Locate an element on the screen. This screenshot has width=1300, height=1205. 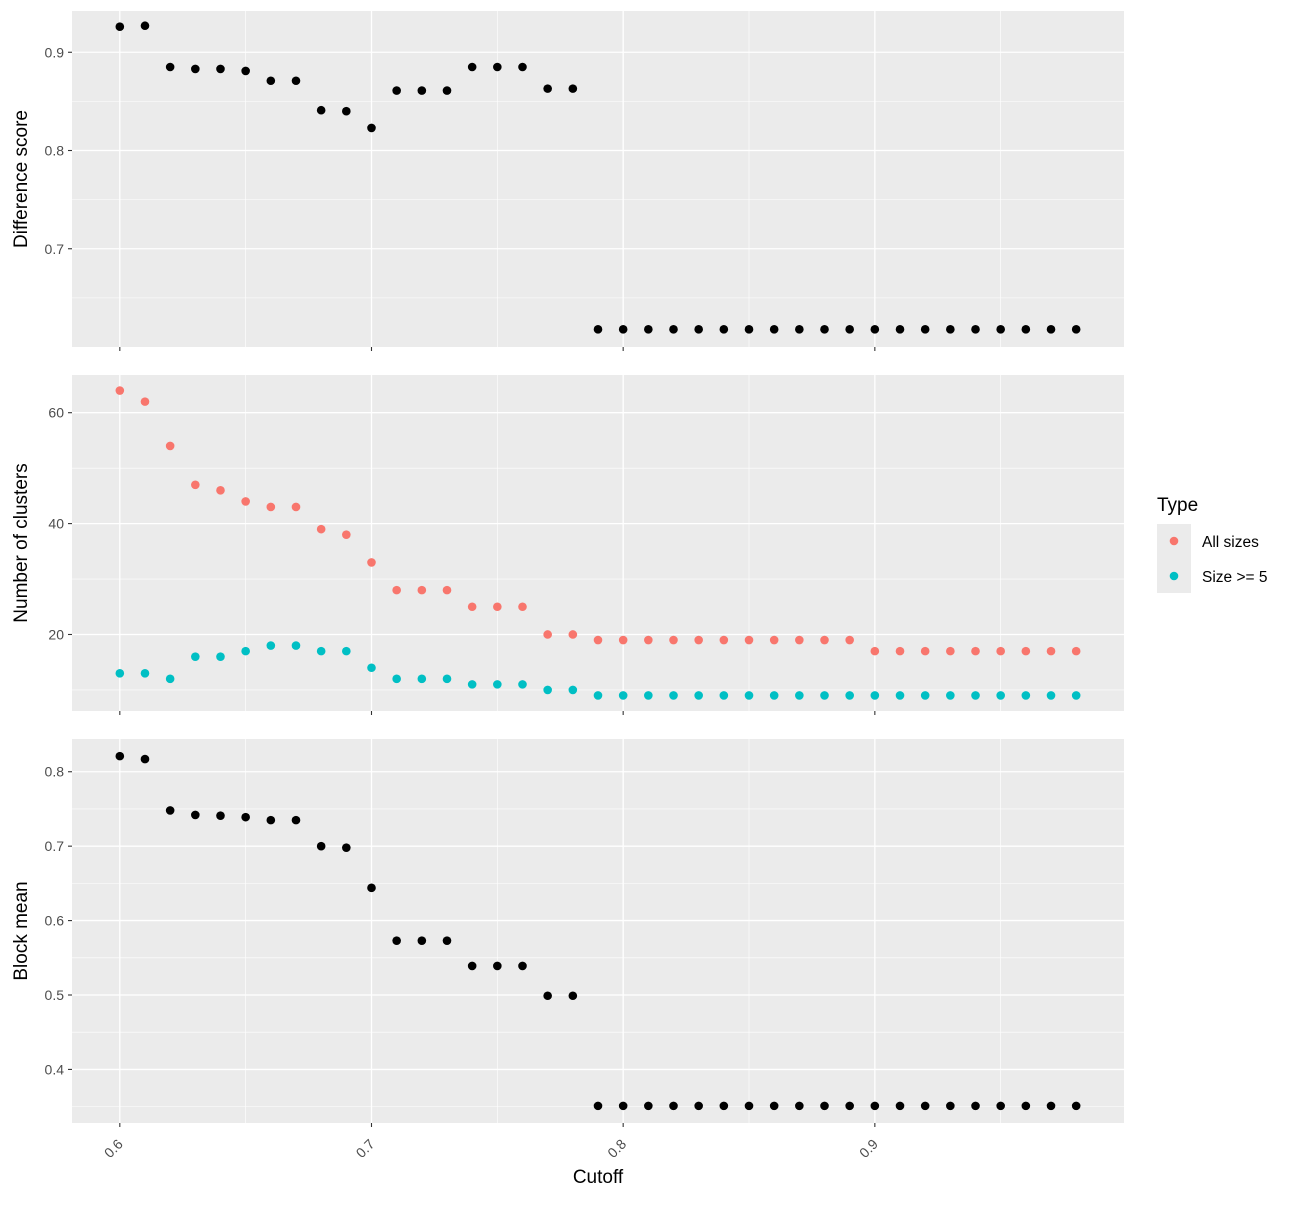
legend: Type All sizes Size >= 5 is located at coordinates (1212, 544).